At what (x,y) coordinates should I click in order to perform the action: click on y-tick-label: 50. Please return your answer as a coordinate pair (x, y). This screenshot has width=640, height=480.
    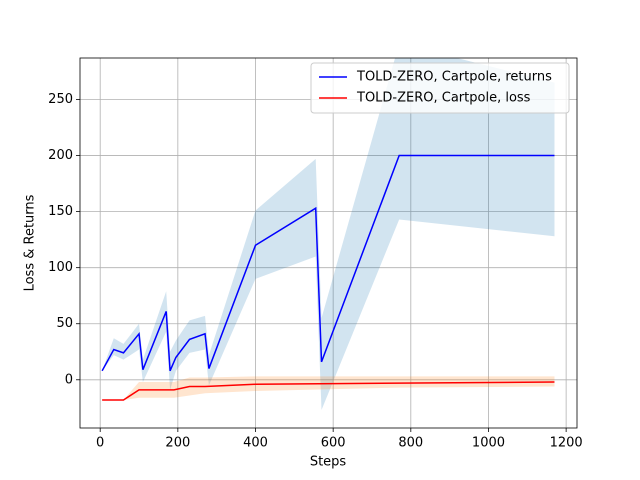
    Looking at the image, I should click on (64, 323).